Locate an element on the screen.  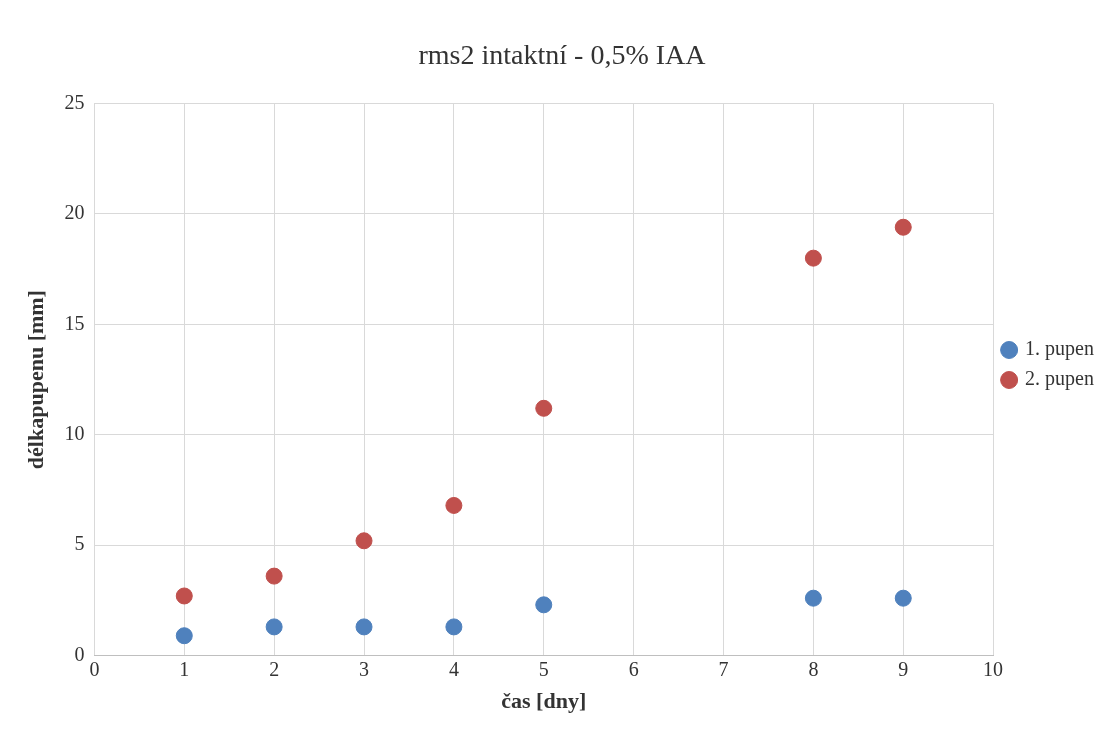
x-tick-label: 8 is located at coordinates (813, 668).